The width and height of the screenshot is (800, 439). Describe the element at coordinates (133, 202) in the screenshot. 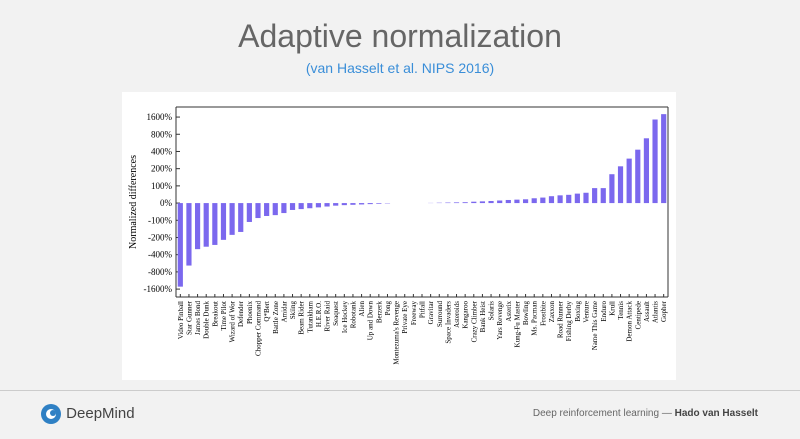

I see `y-axis-label: Normalized differences` at that location.